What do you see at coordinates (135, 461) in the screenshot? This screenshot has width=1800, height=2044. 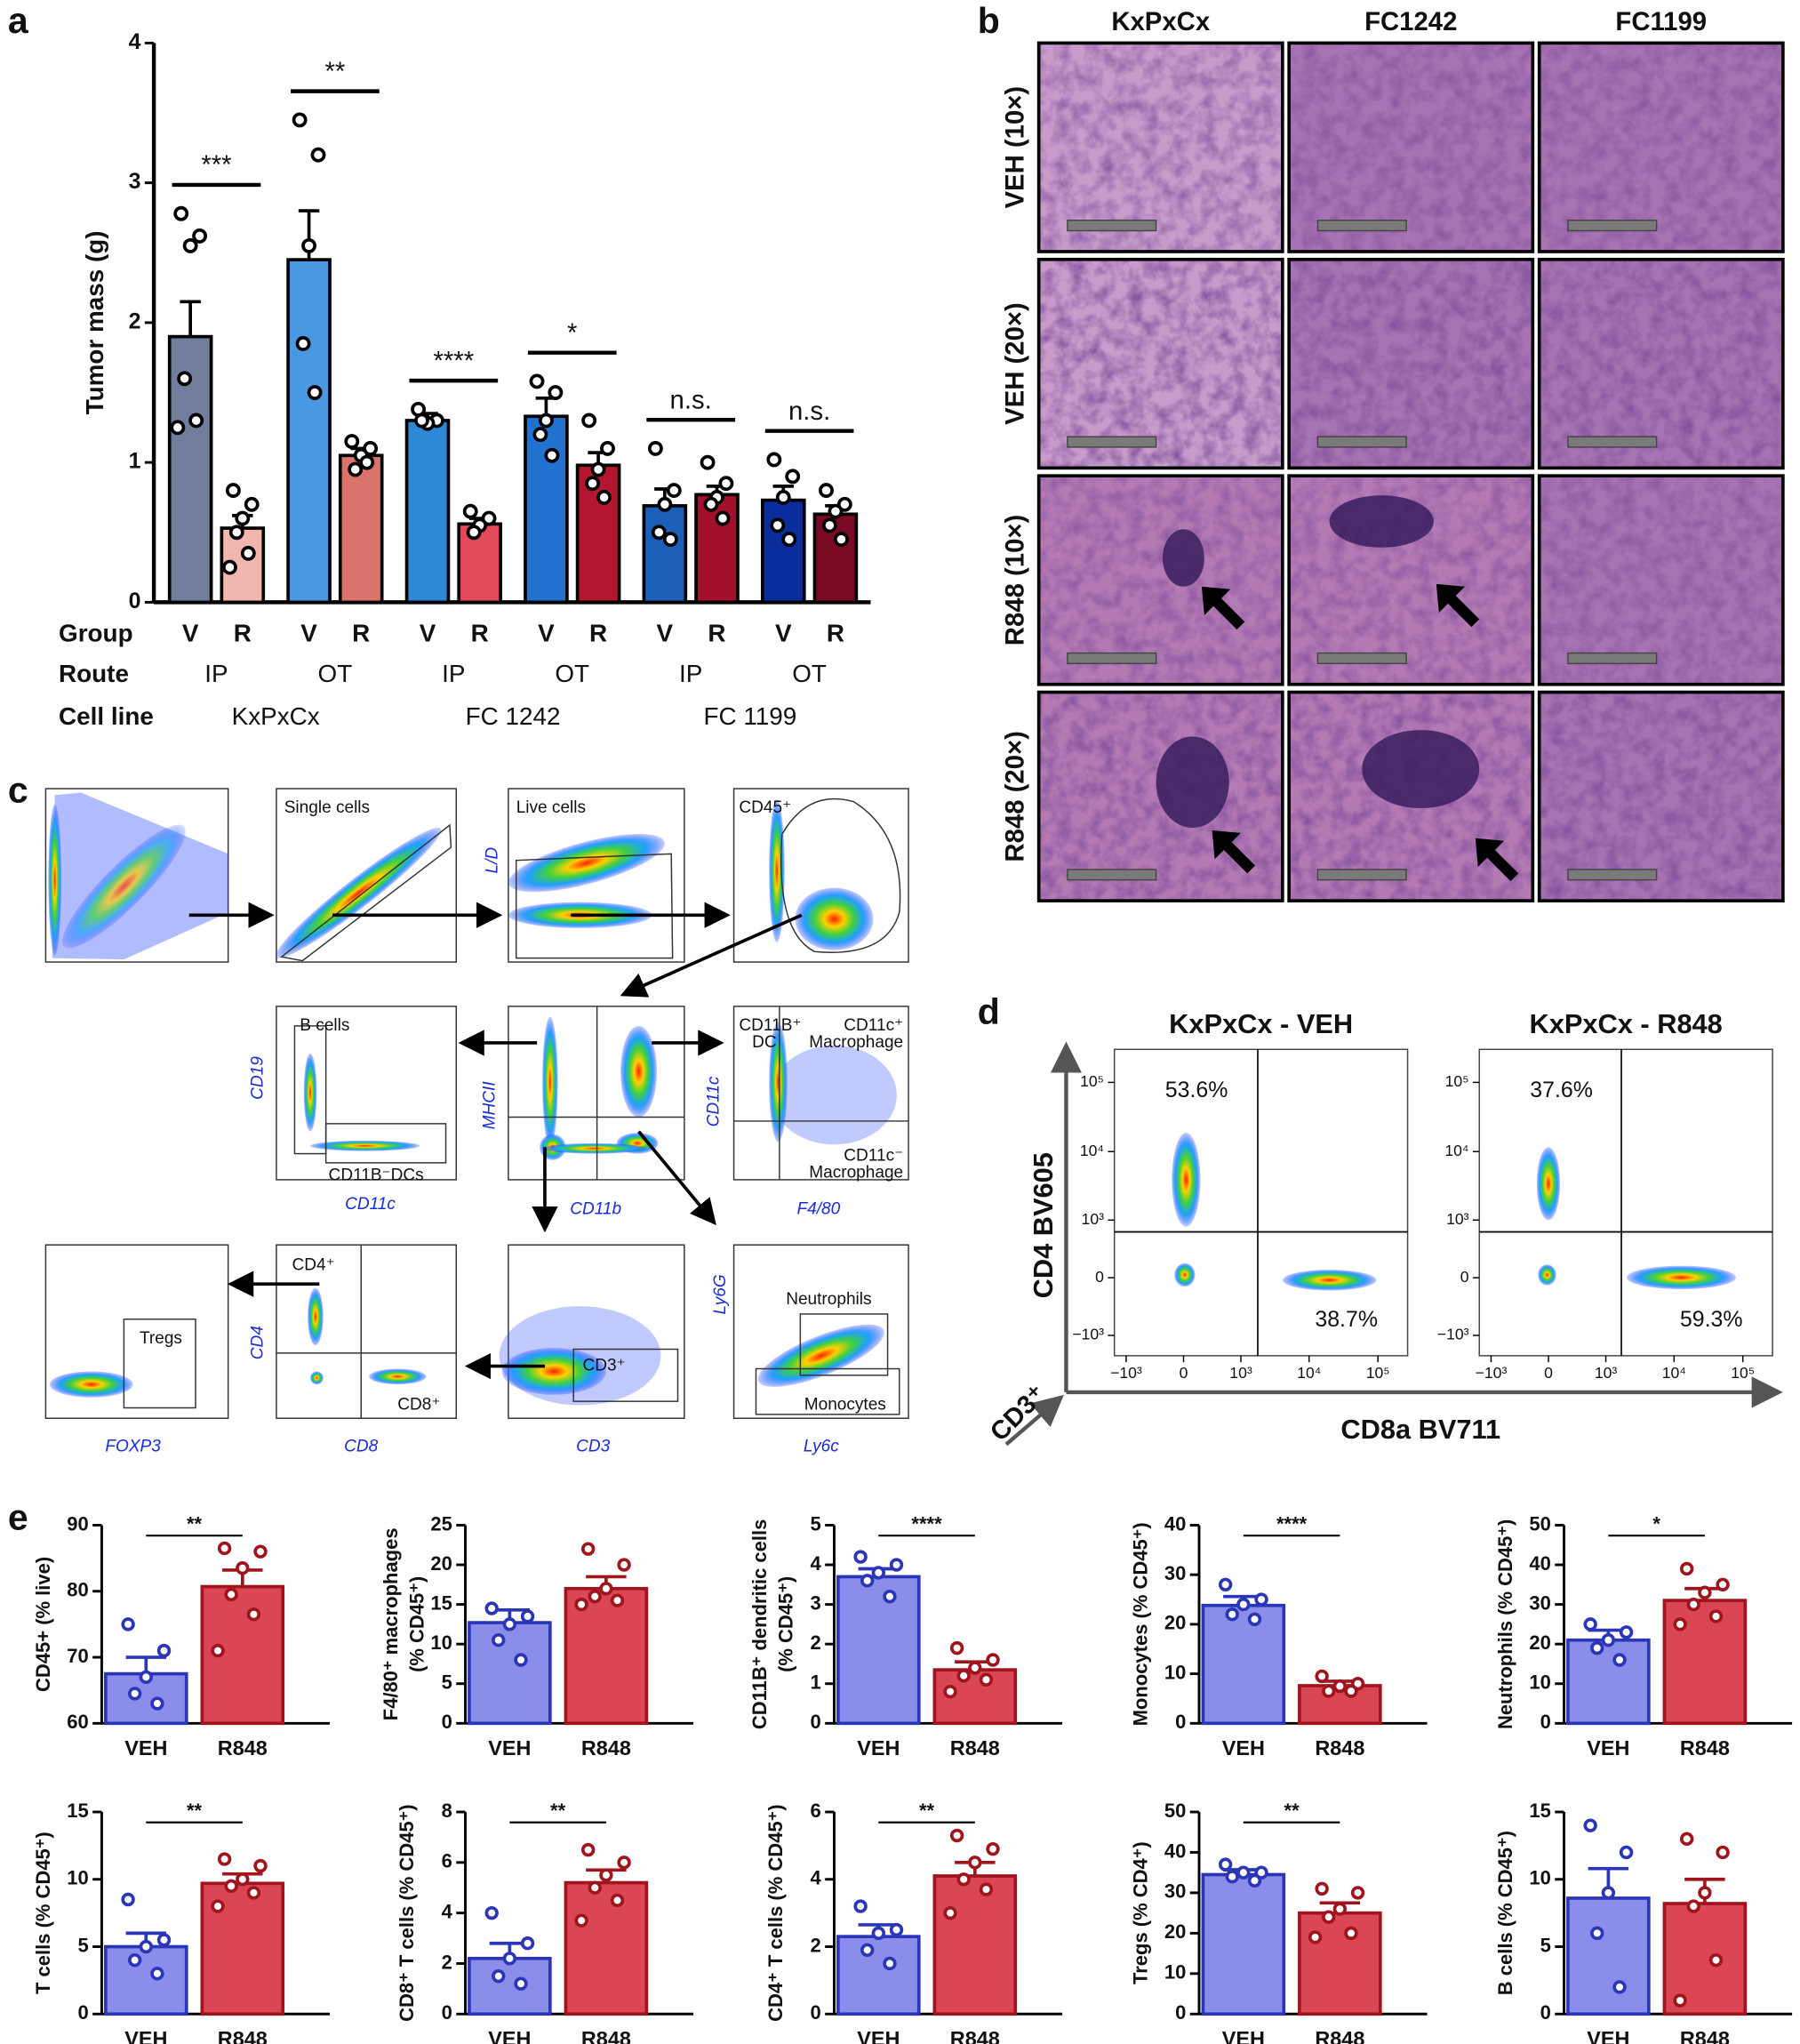 I see `y-tick-label: 1` at bounding box center [135, 461].